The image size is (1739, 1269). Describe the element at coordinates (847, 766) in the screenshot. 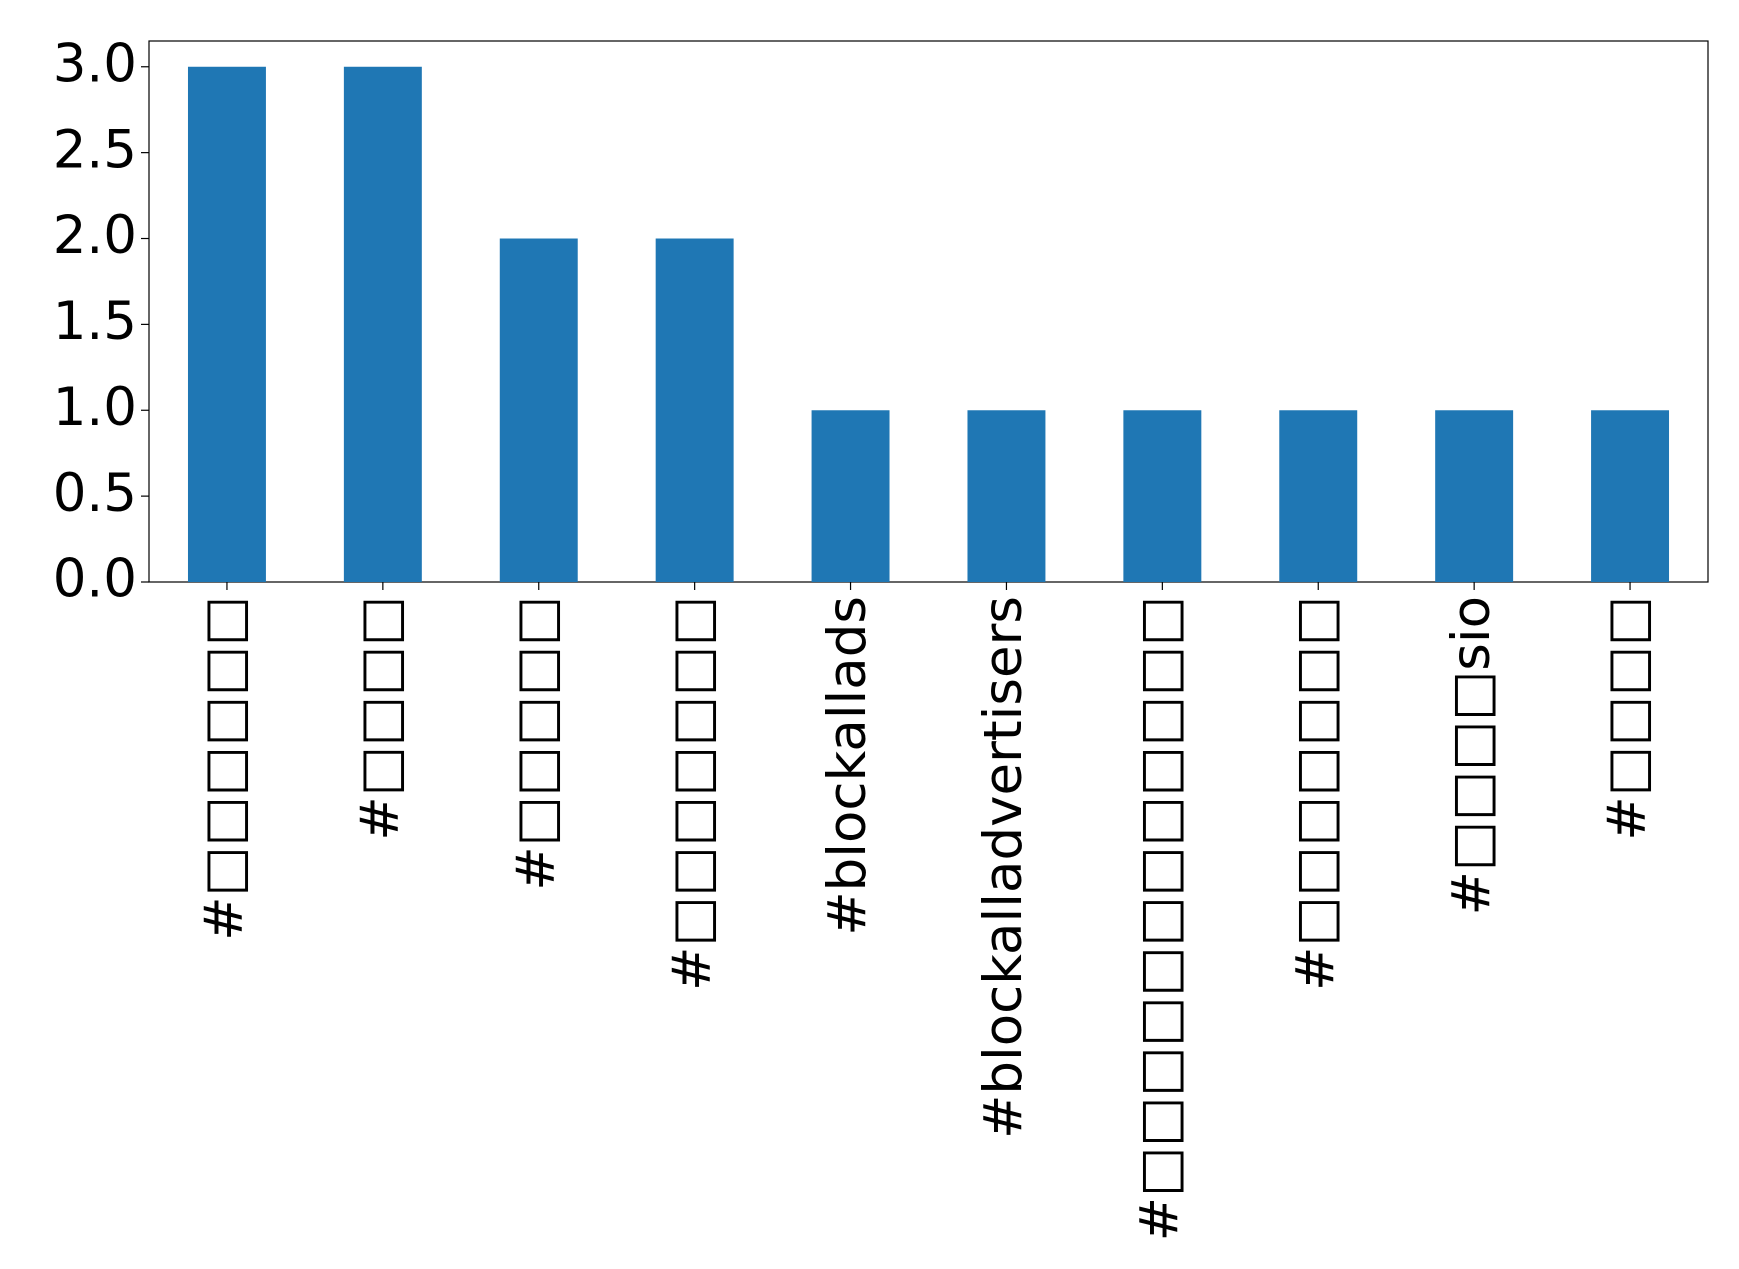

I see `x-tick-label: #blockallads` at that location.